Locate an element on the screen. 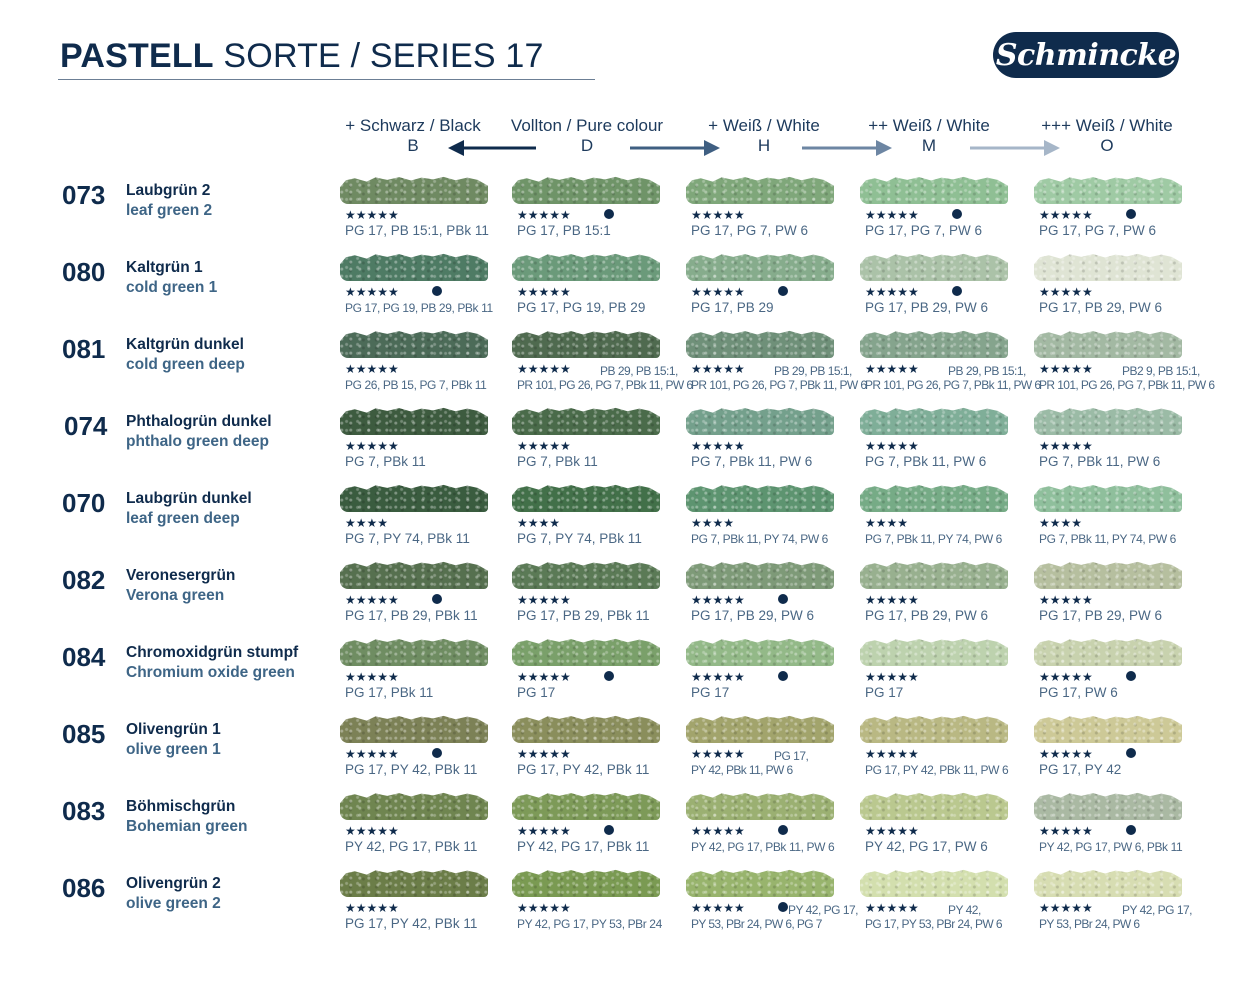 Image resolution: width=1236 pixels, height=996 pixels. pigment-list: PG 17, PW 6 is located at coordinates (1078, 692).